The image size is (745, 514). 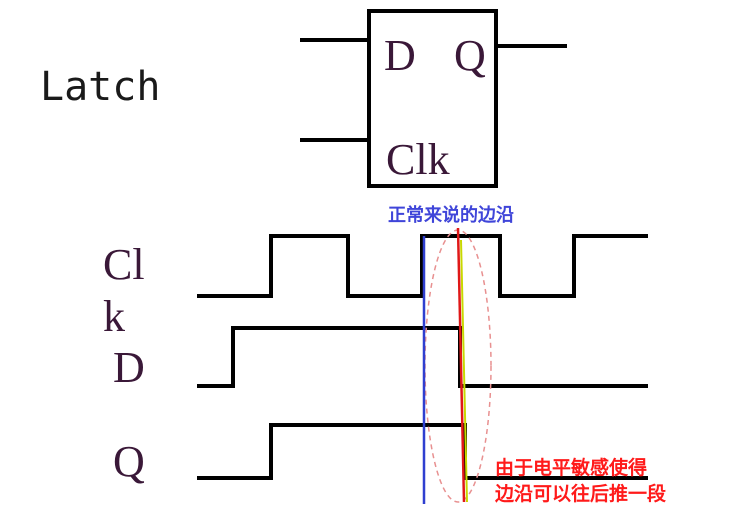 What do you see at coordinates (422, 451) in the screenshot?
I see `q-waveform` at bounding box center [422, 451].